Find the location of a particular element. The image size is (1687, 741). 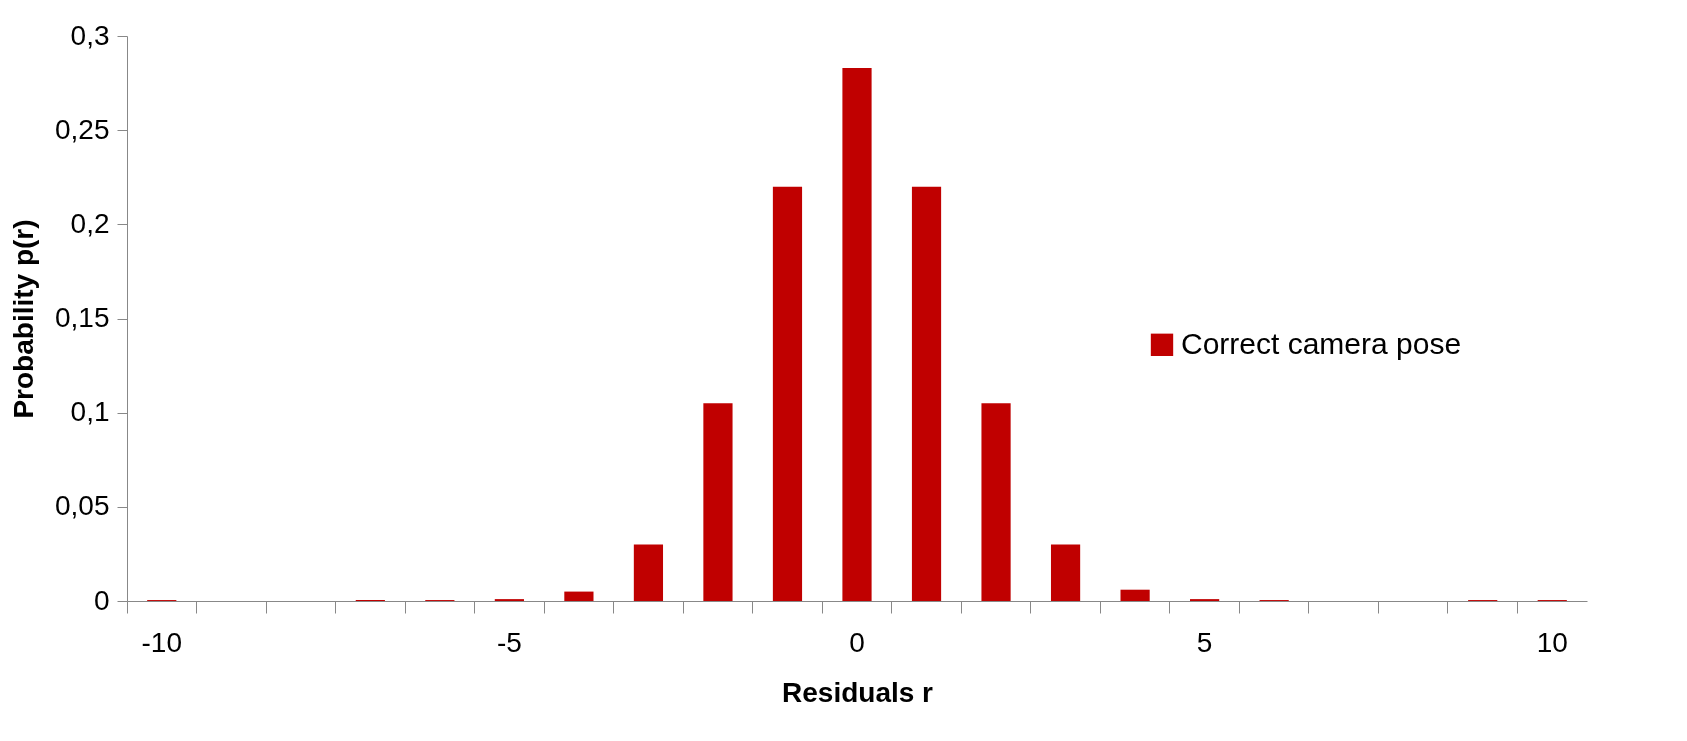

x-tick-label: 0 is located at coordinates (857, 642).